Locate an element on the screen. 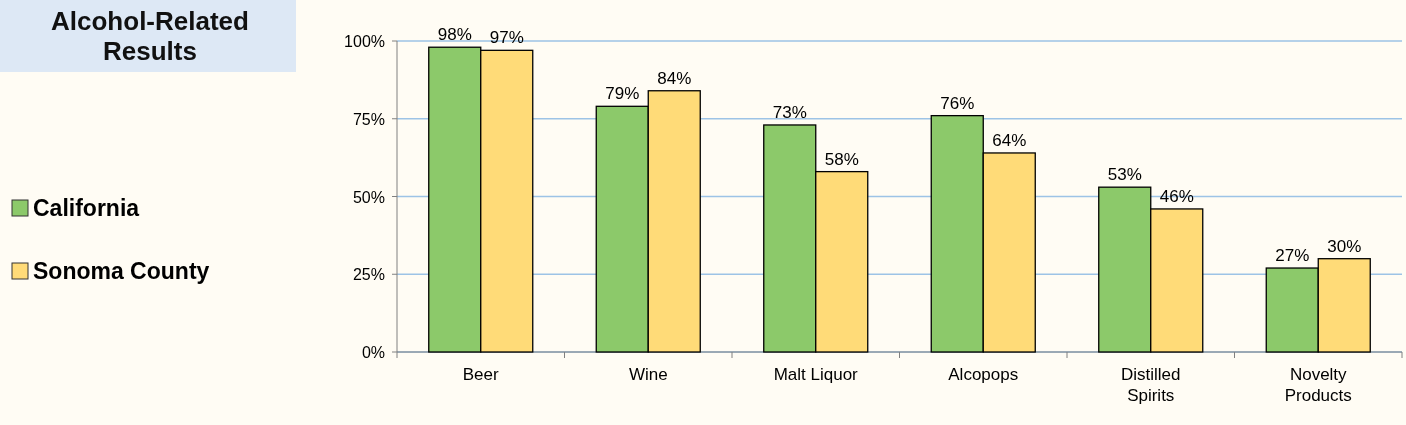 The width and height of the screenshot is (1406, 425). y-tick-label: 0% is located at coordinates (373, 352).